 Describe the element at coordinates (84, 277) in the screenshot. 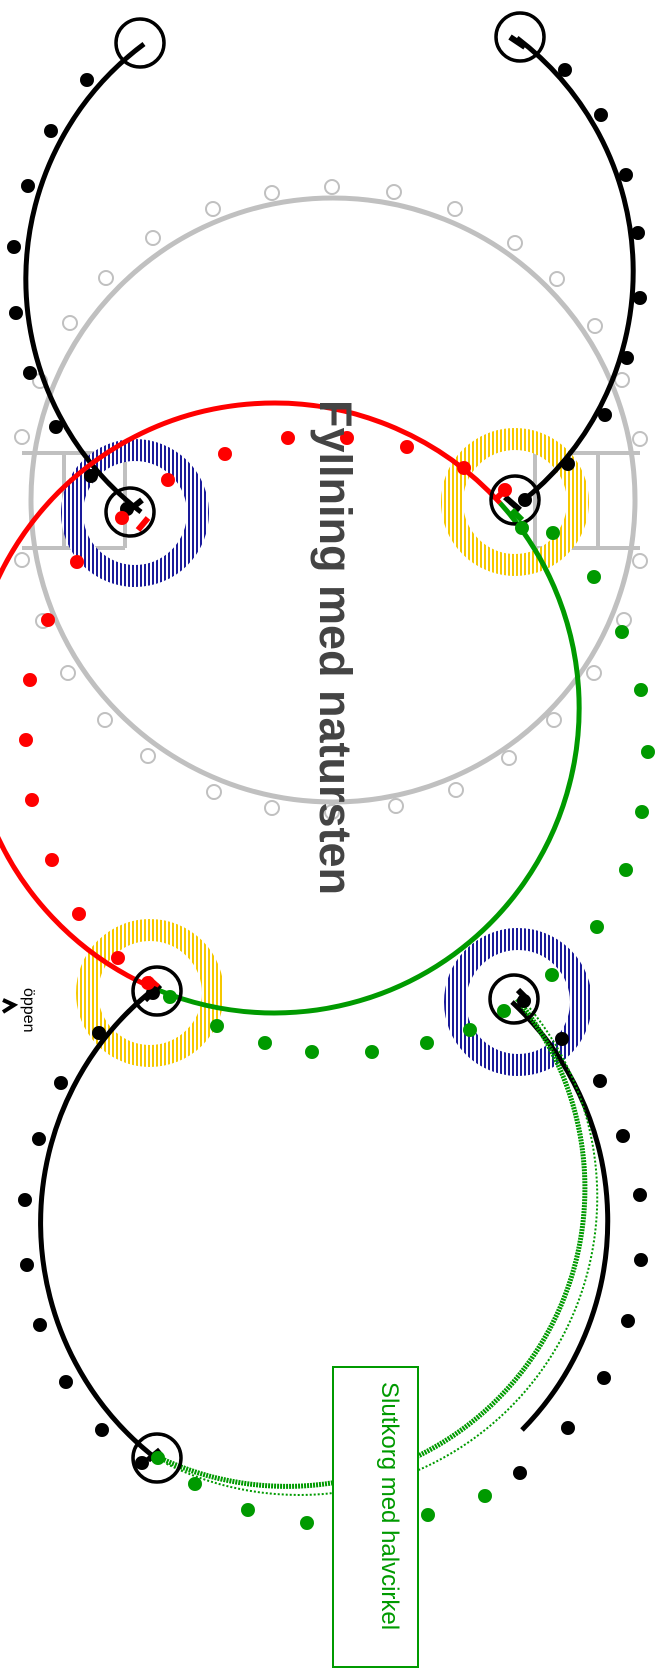

I see `black-arc-top-left` at that location.